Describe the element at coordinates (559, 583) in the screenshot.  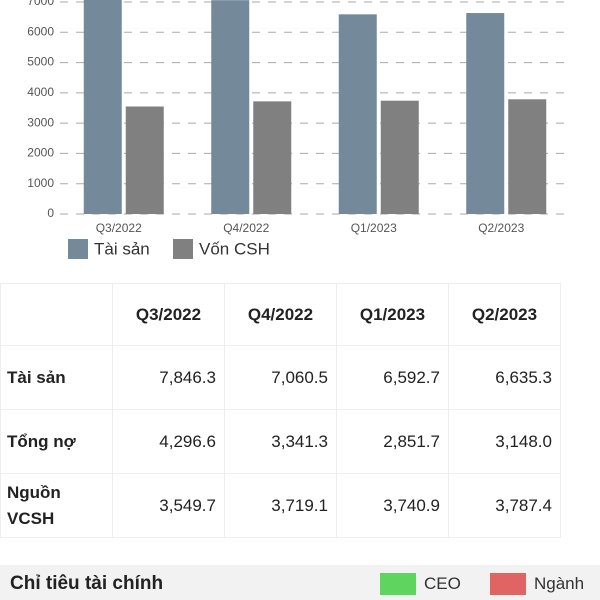
I see `legend-label: Ngành` at that location.